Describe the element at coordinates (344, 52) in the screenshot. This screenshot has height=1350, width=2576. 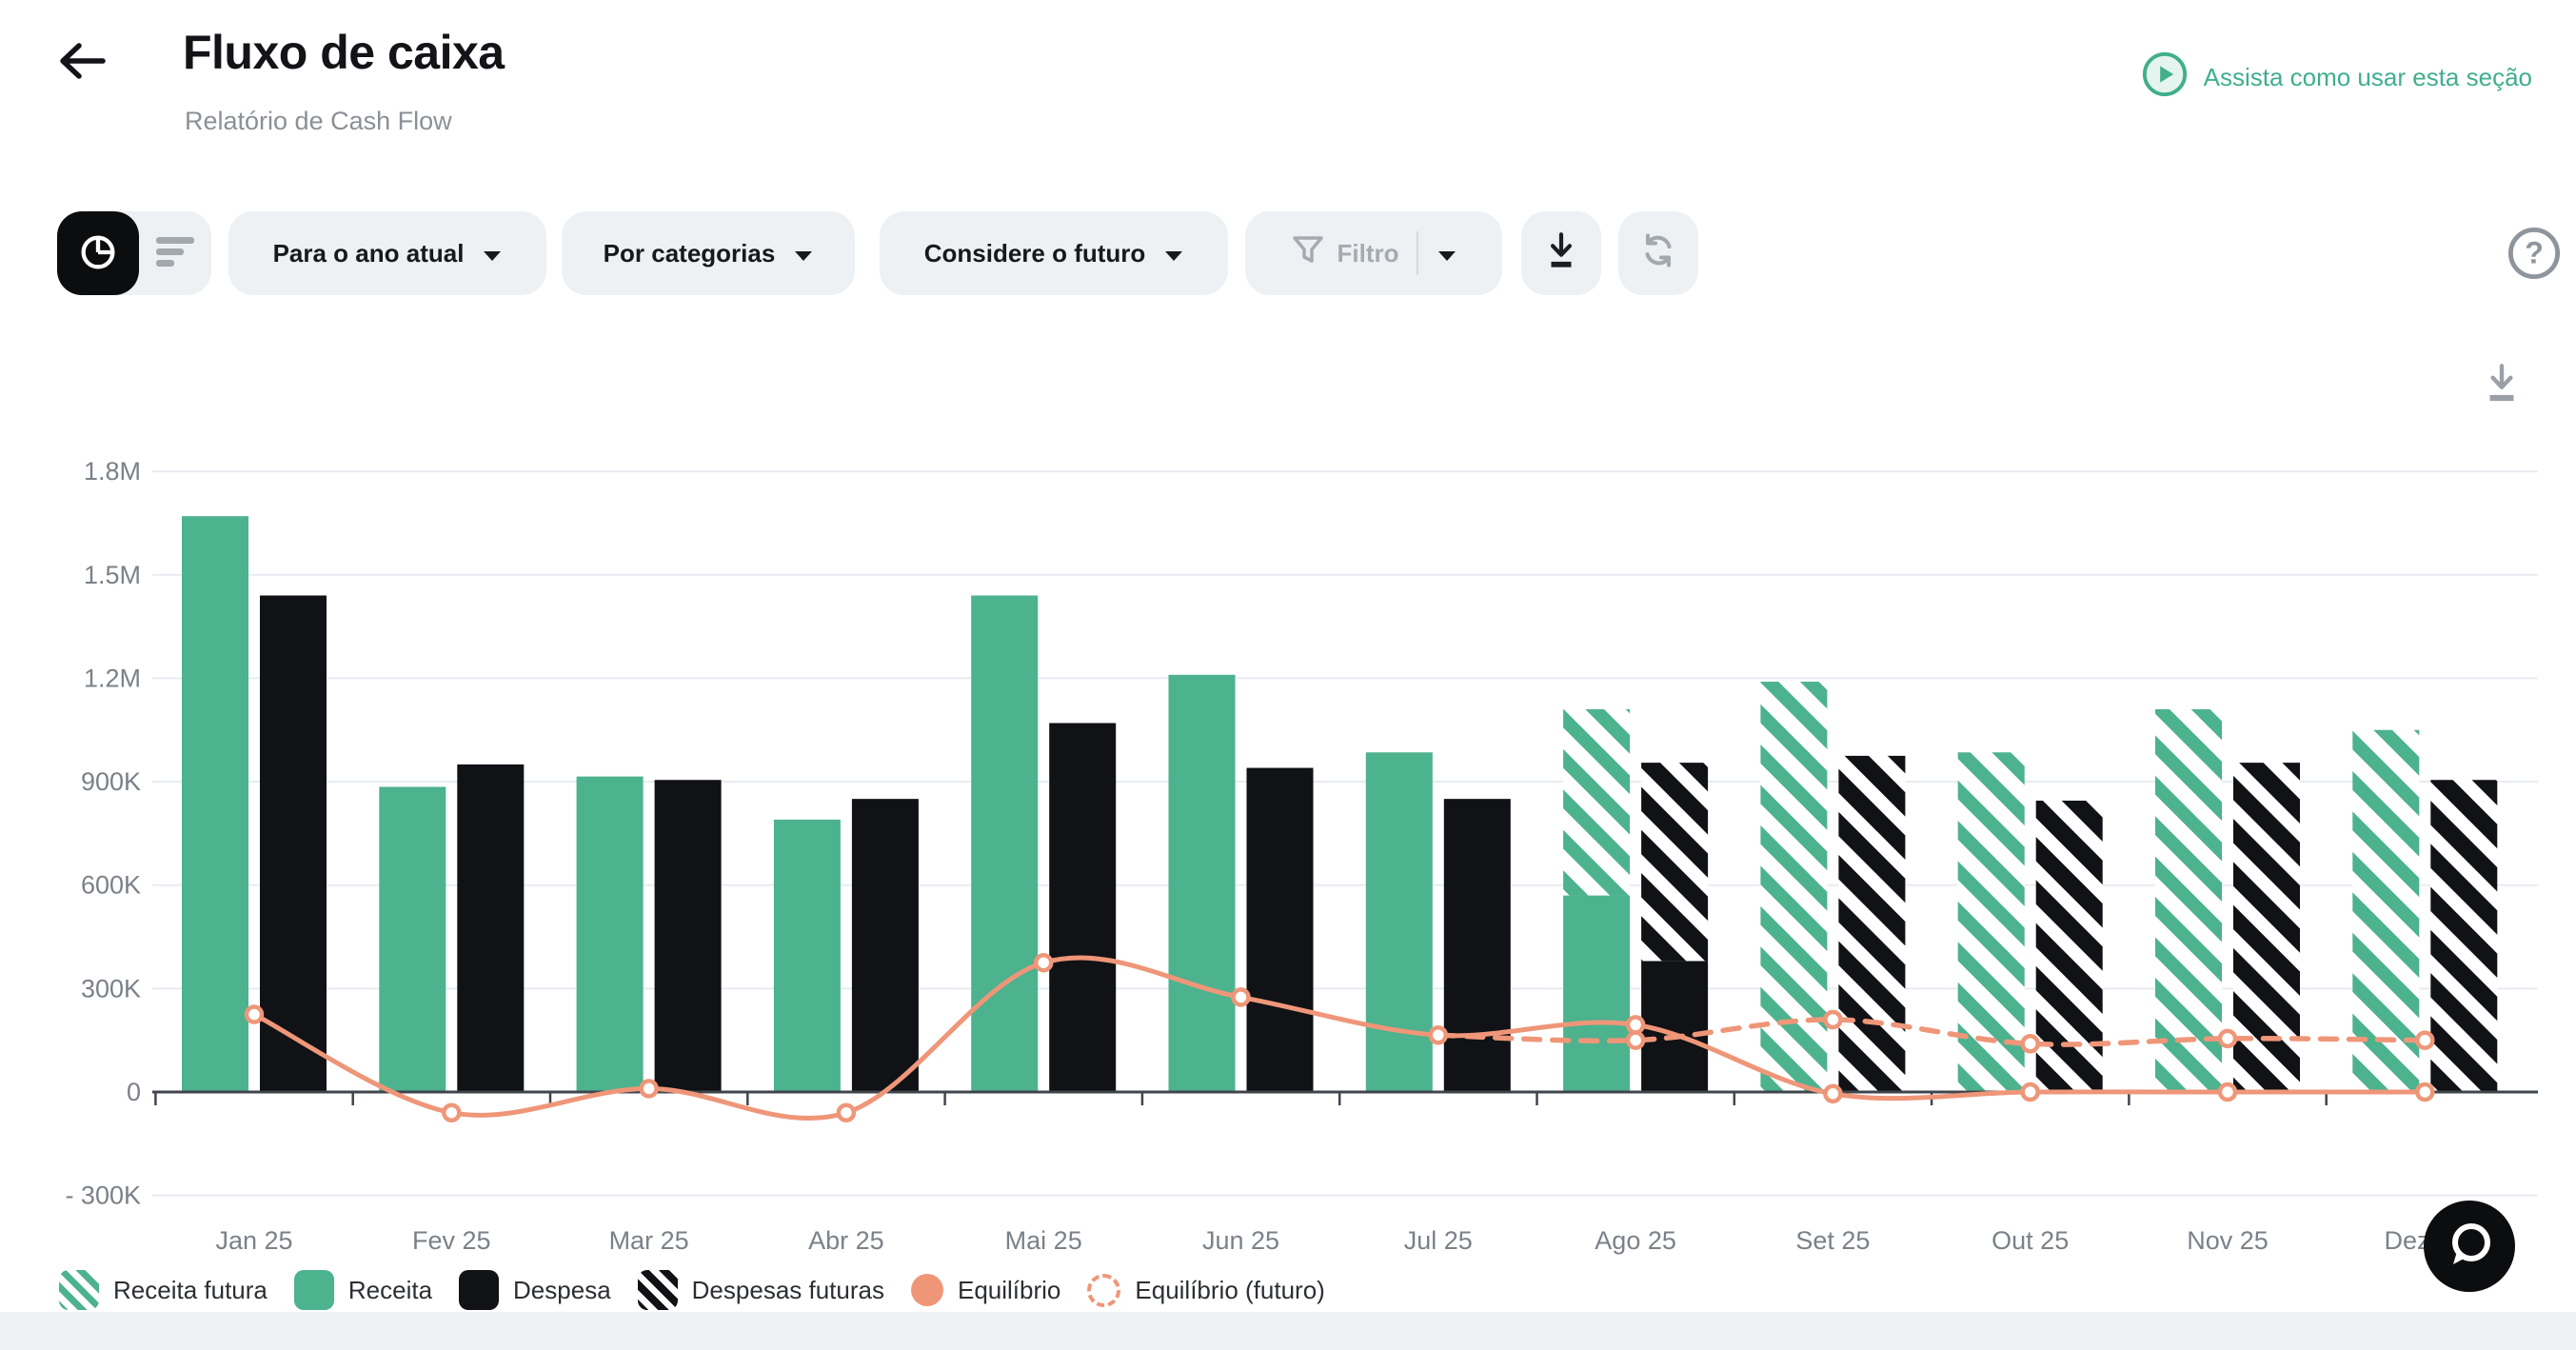
I see `page-title: Fluxo de caixa` at that location.